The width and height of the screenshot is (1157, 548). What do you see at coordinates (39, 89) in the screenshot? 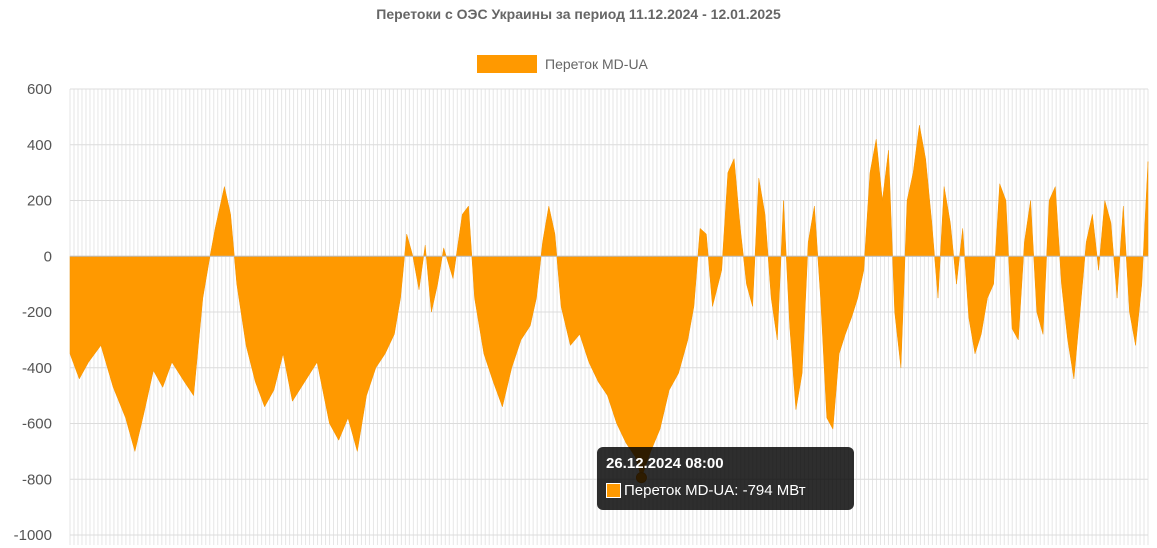
I see `y-tick-label: 600` at bounding box center [39, 89].